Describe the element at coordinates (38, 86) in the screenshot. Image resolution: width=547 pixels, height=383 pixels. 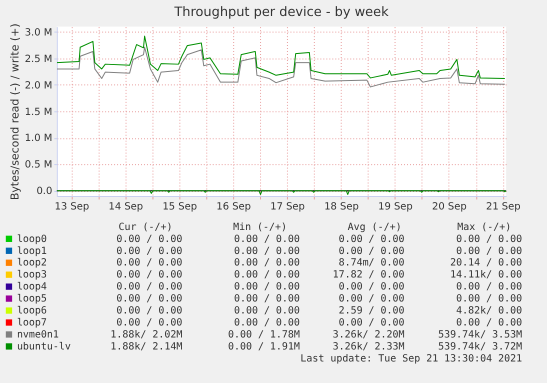
I see `y-tick-label: 2.0 M` at that location.